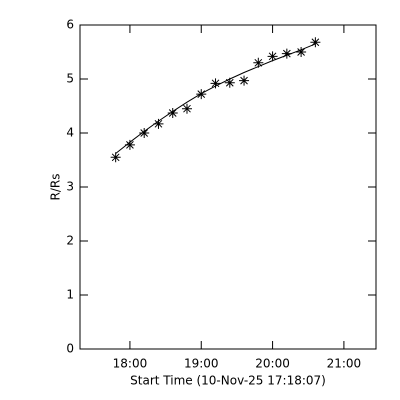 The height and width of the screenshot is (400, 400). I want to click on y-tick-label: 2, so click(70, 241).